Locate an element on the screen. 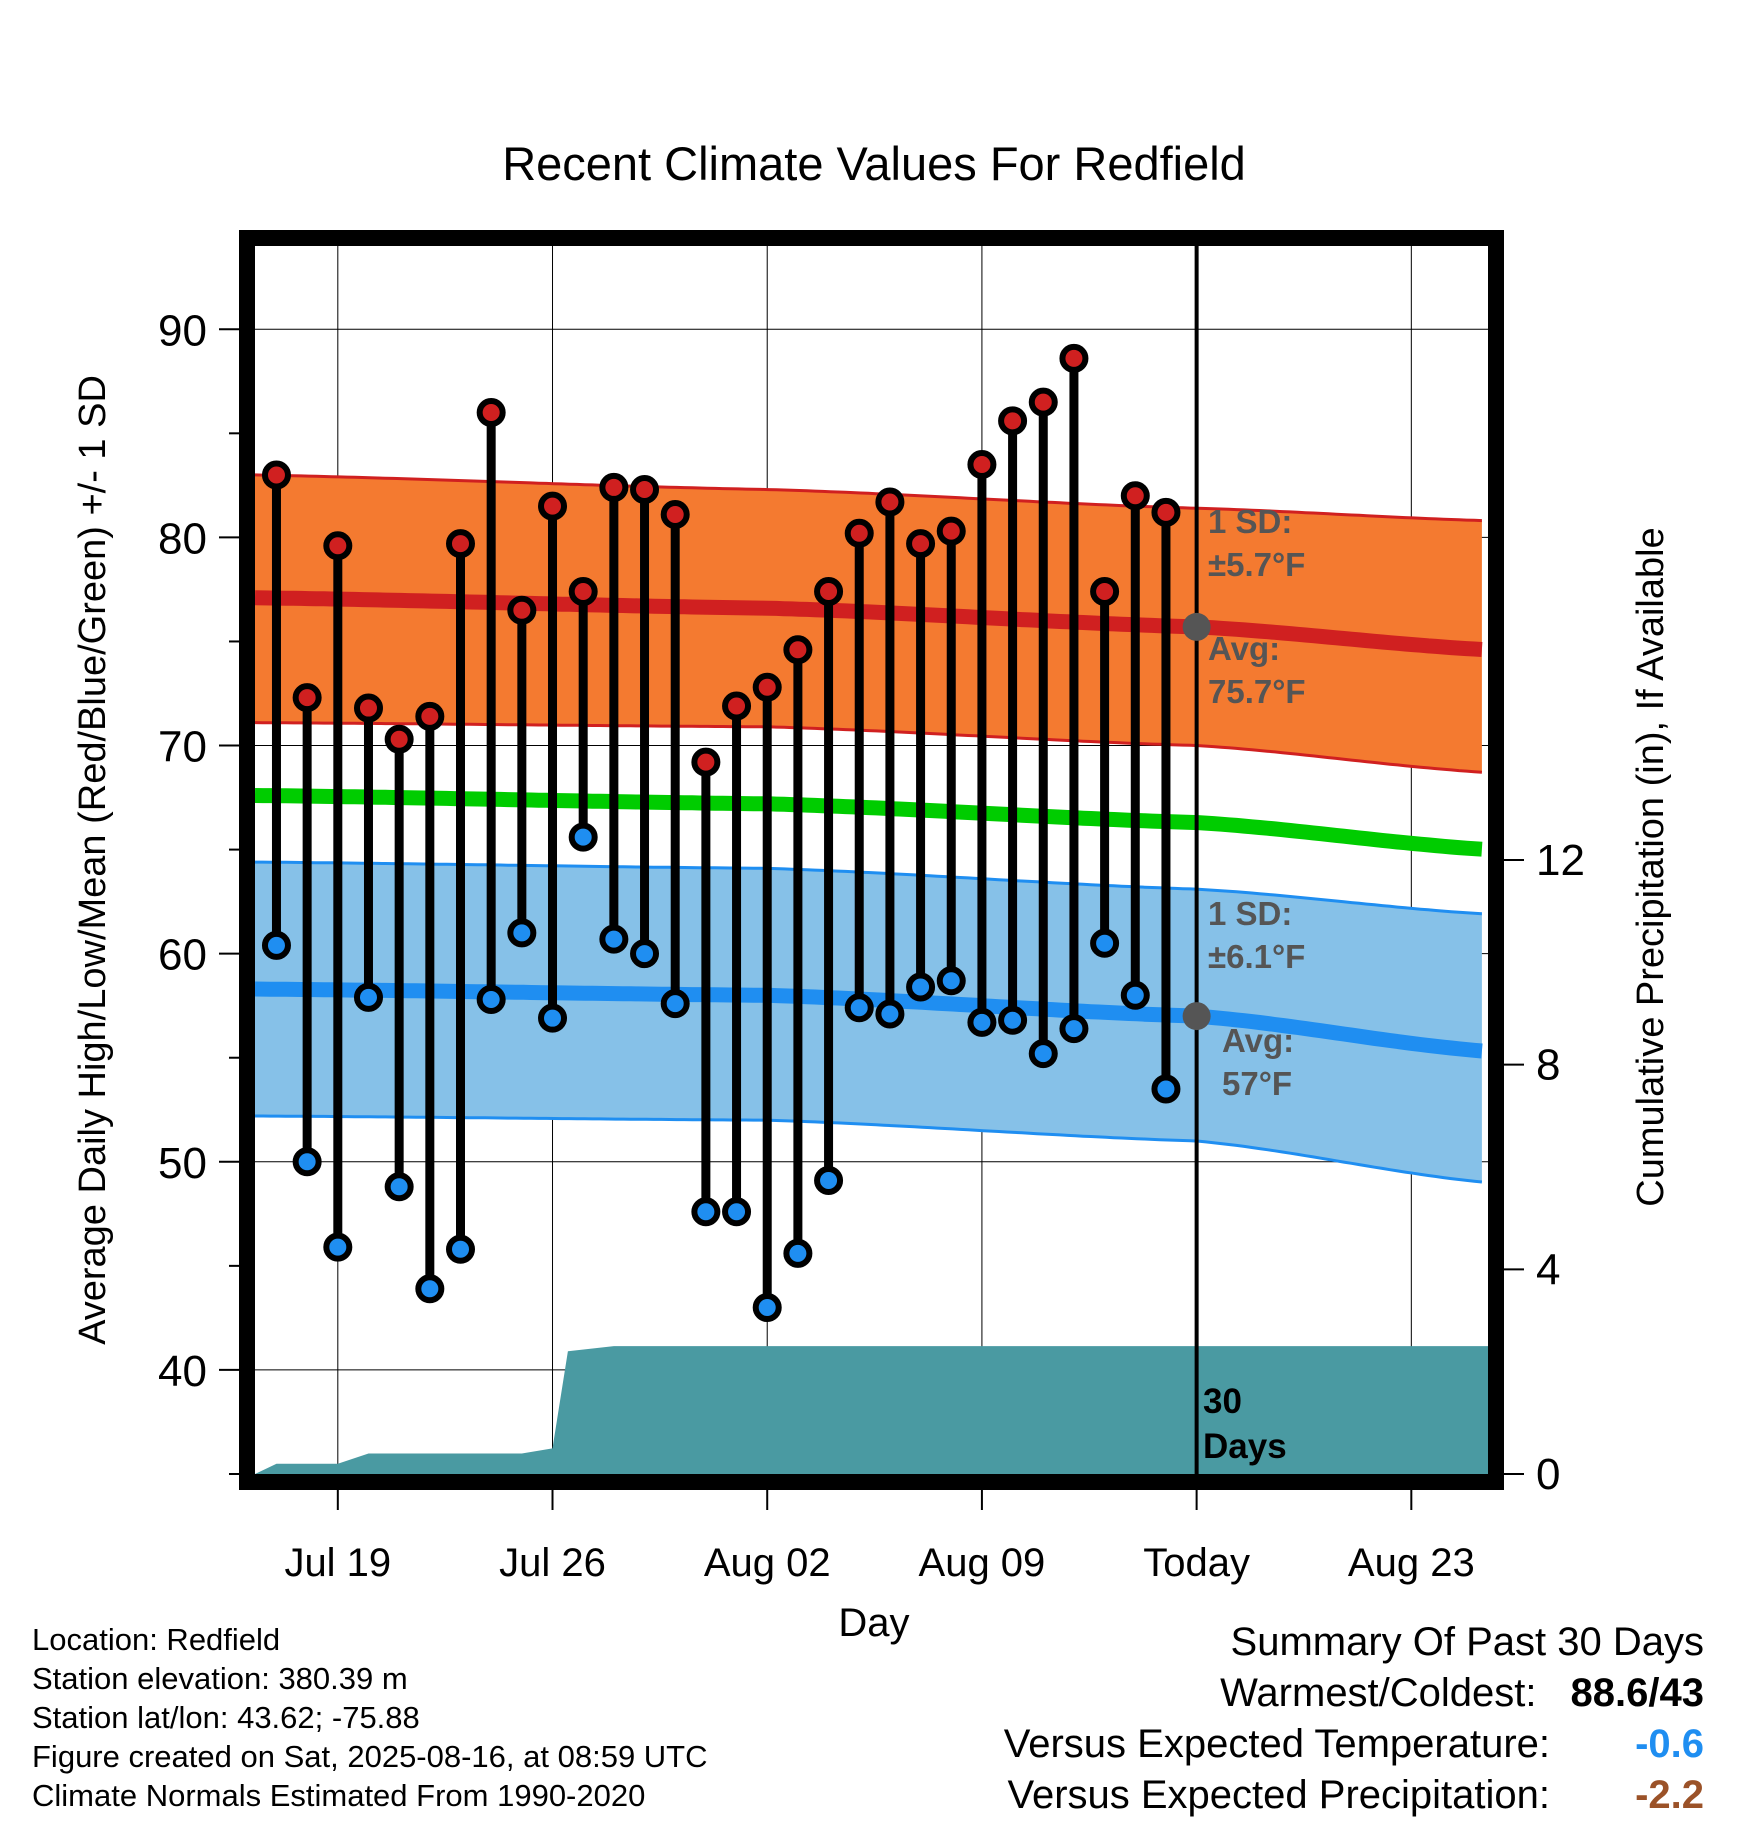 The width and height of the screenshot is (1748, 1828). high-avg-label: Avg: is located at coordinates (1244, 648).